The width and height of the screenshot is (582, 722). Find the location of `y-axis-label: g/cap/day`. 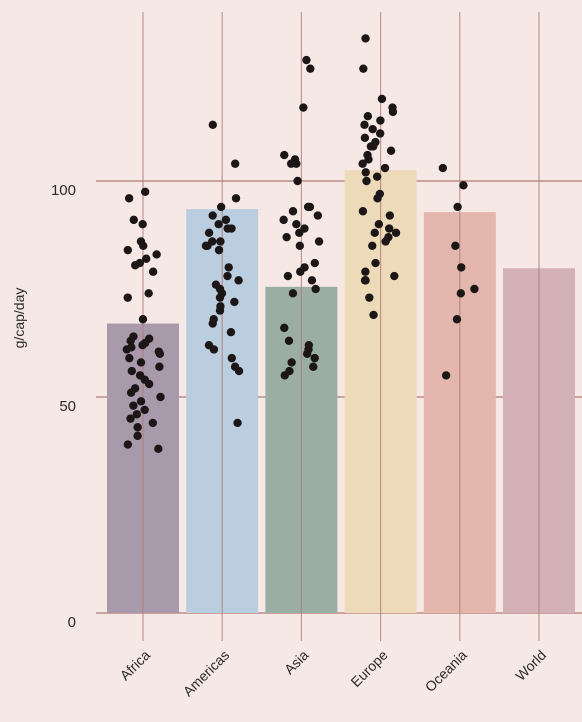

y-axis-label: g/cap/day is located at coordinates (19, 318).